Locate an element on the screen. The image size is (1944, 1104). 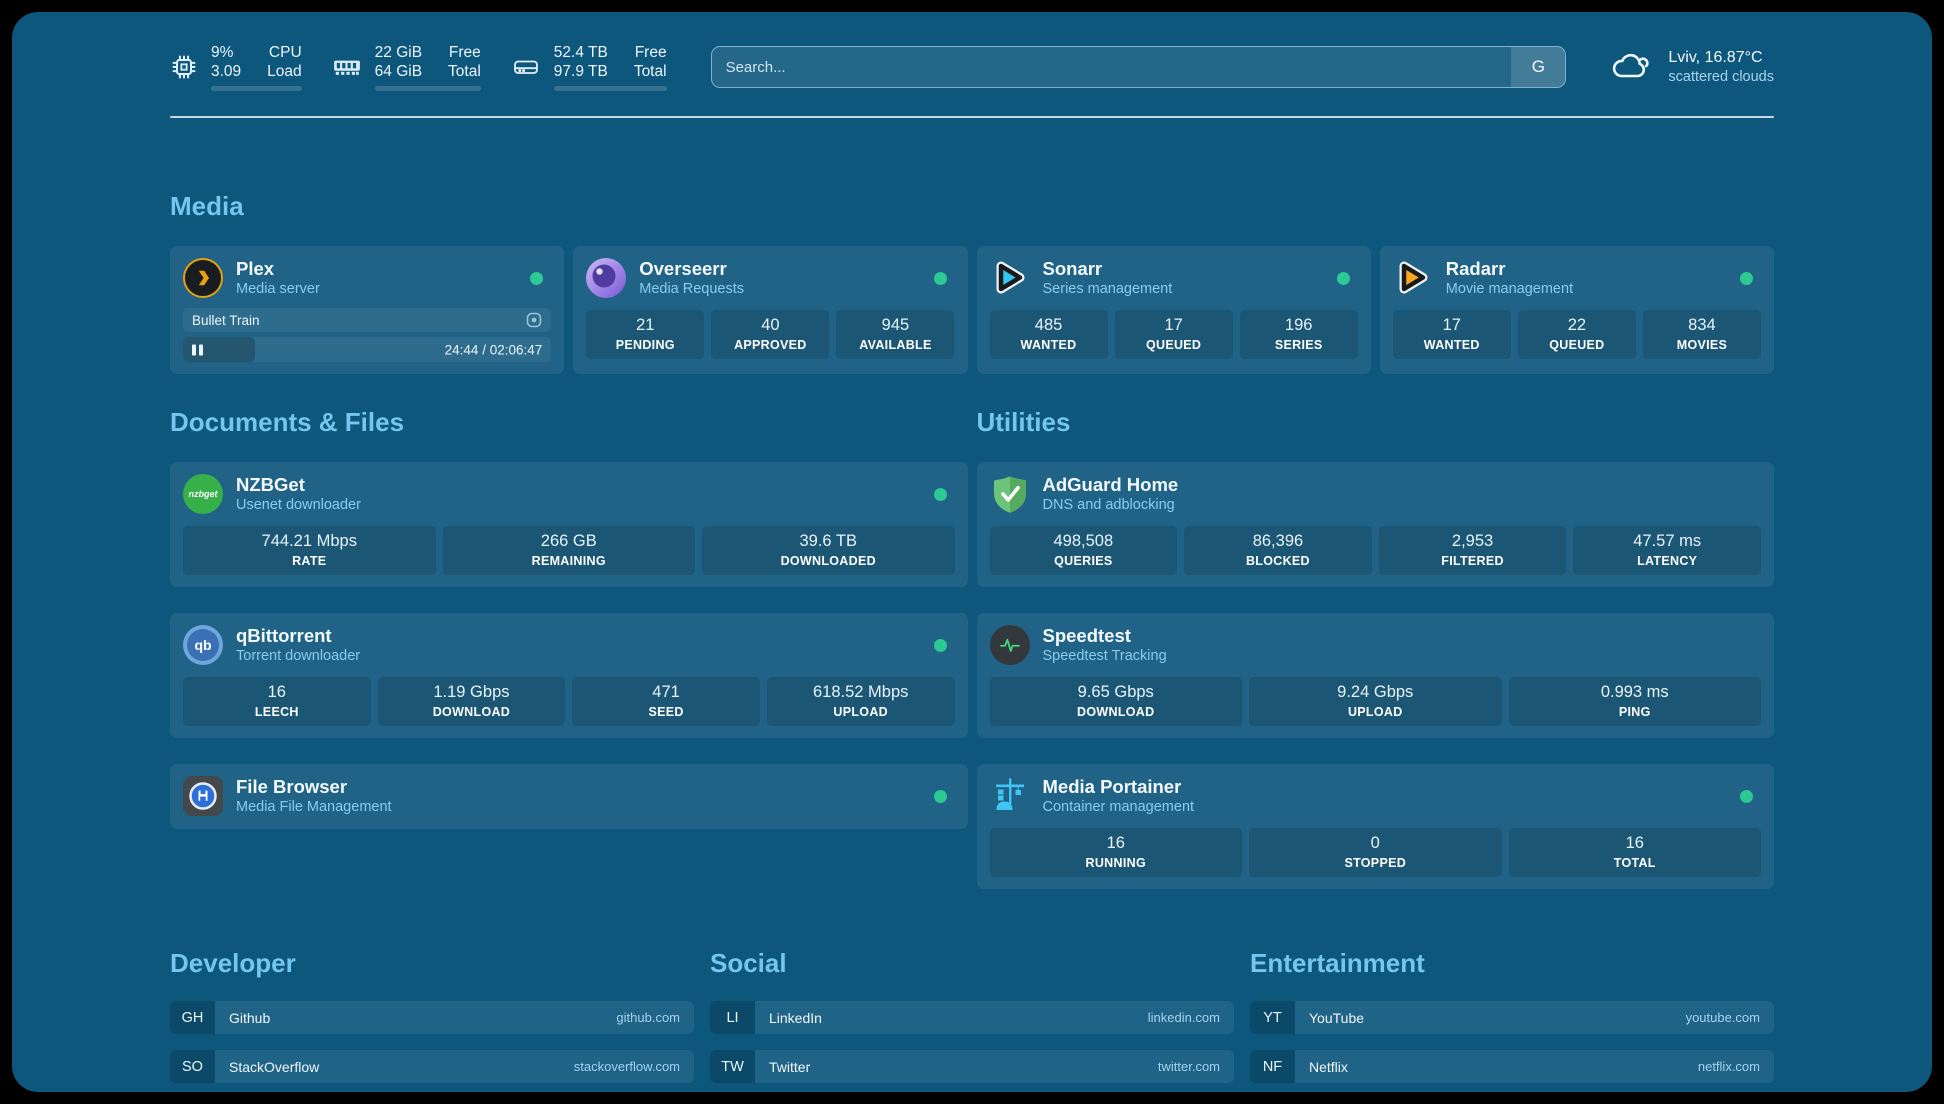
bookmark-name: Twitter is located at coordinates (790, 1066).